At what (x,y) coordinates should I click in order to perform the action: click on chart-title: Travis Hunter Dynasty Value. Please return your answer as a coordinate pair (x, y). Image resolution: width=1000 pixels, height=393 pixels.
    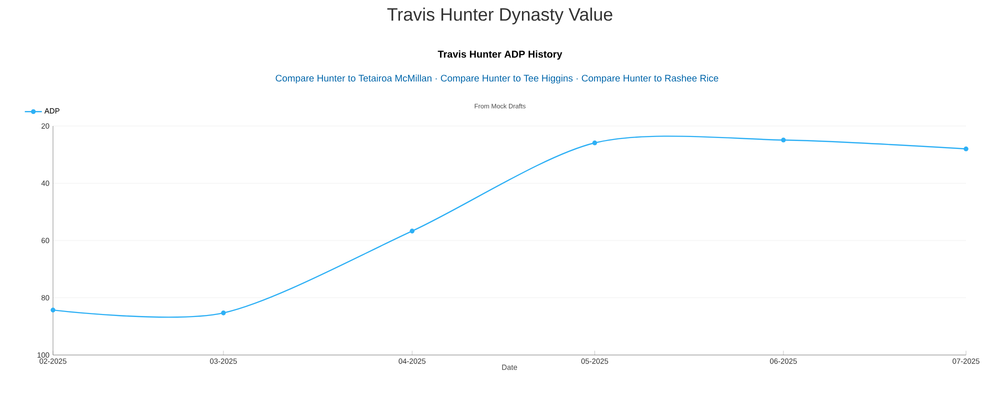
    Looking at the image, I should click on (499, 16).